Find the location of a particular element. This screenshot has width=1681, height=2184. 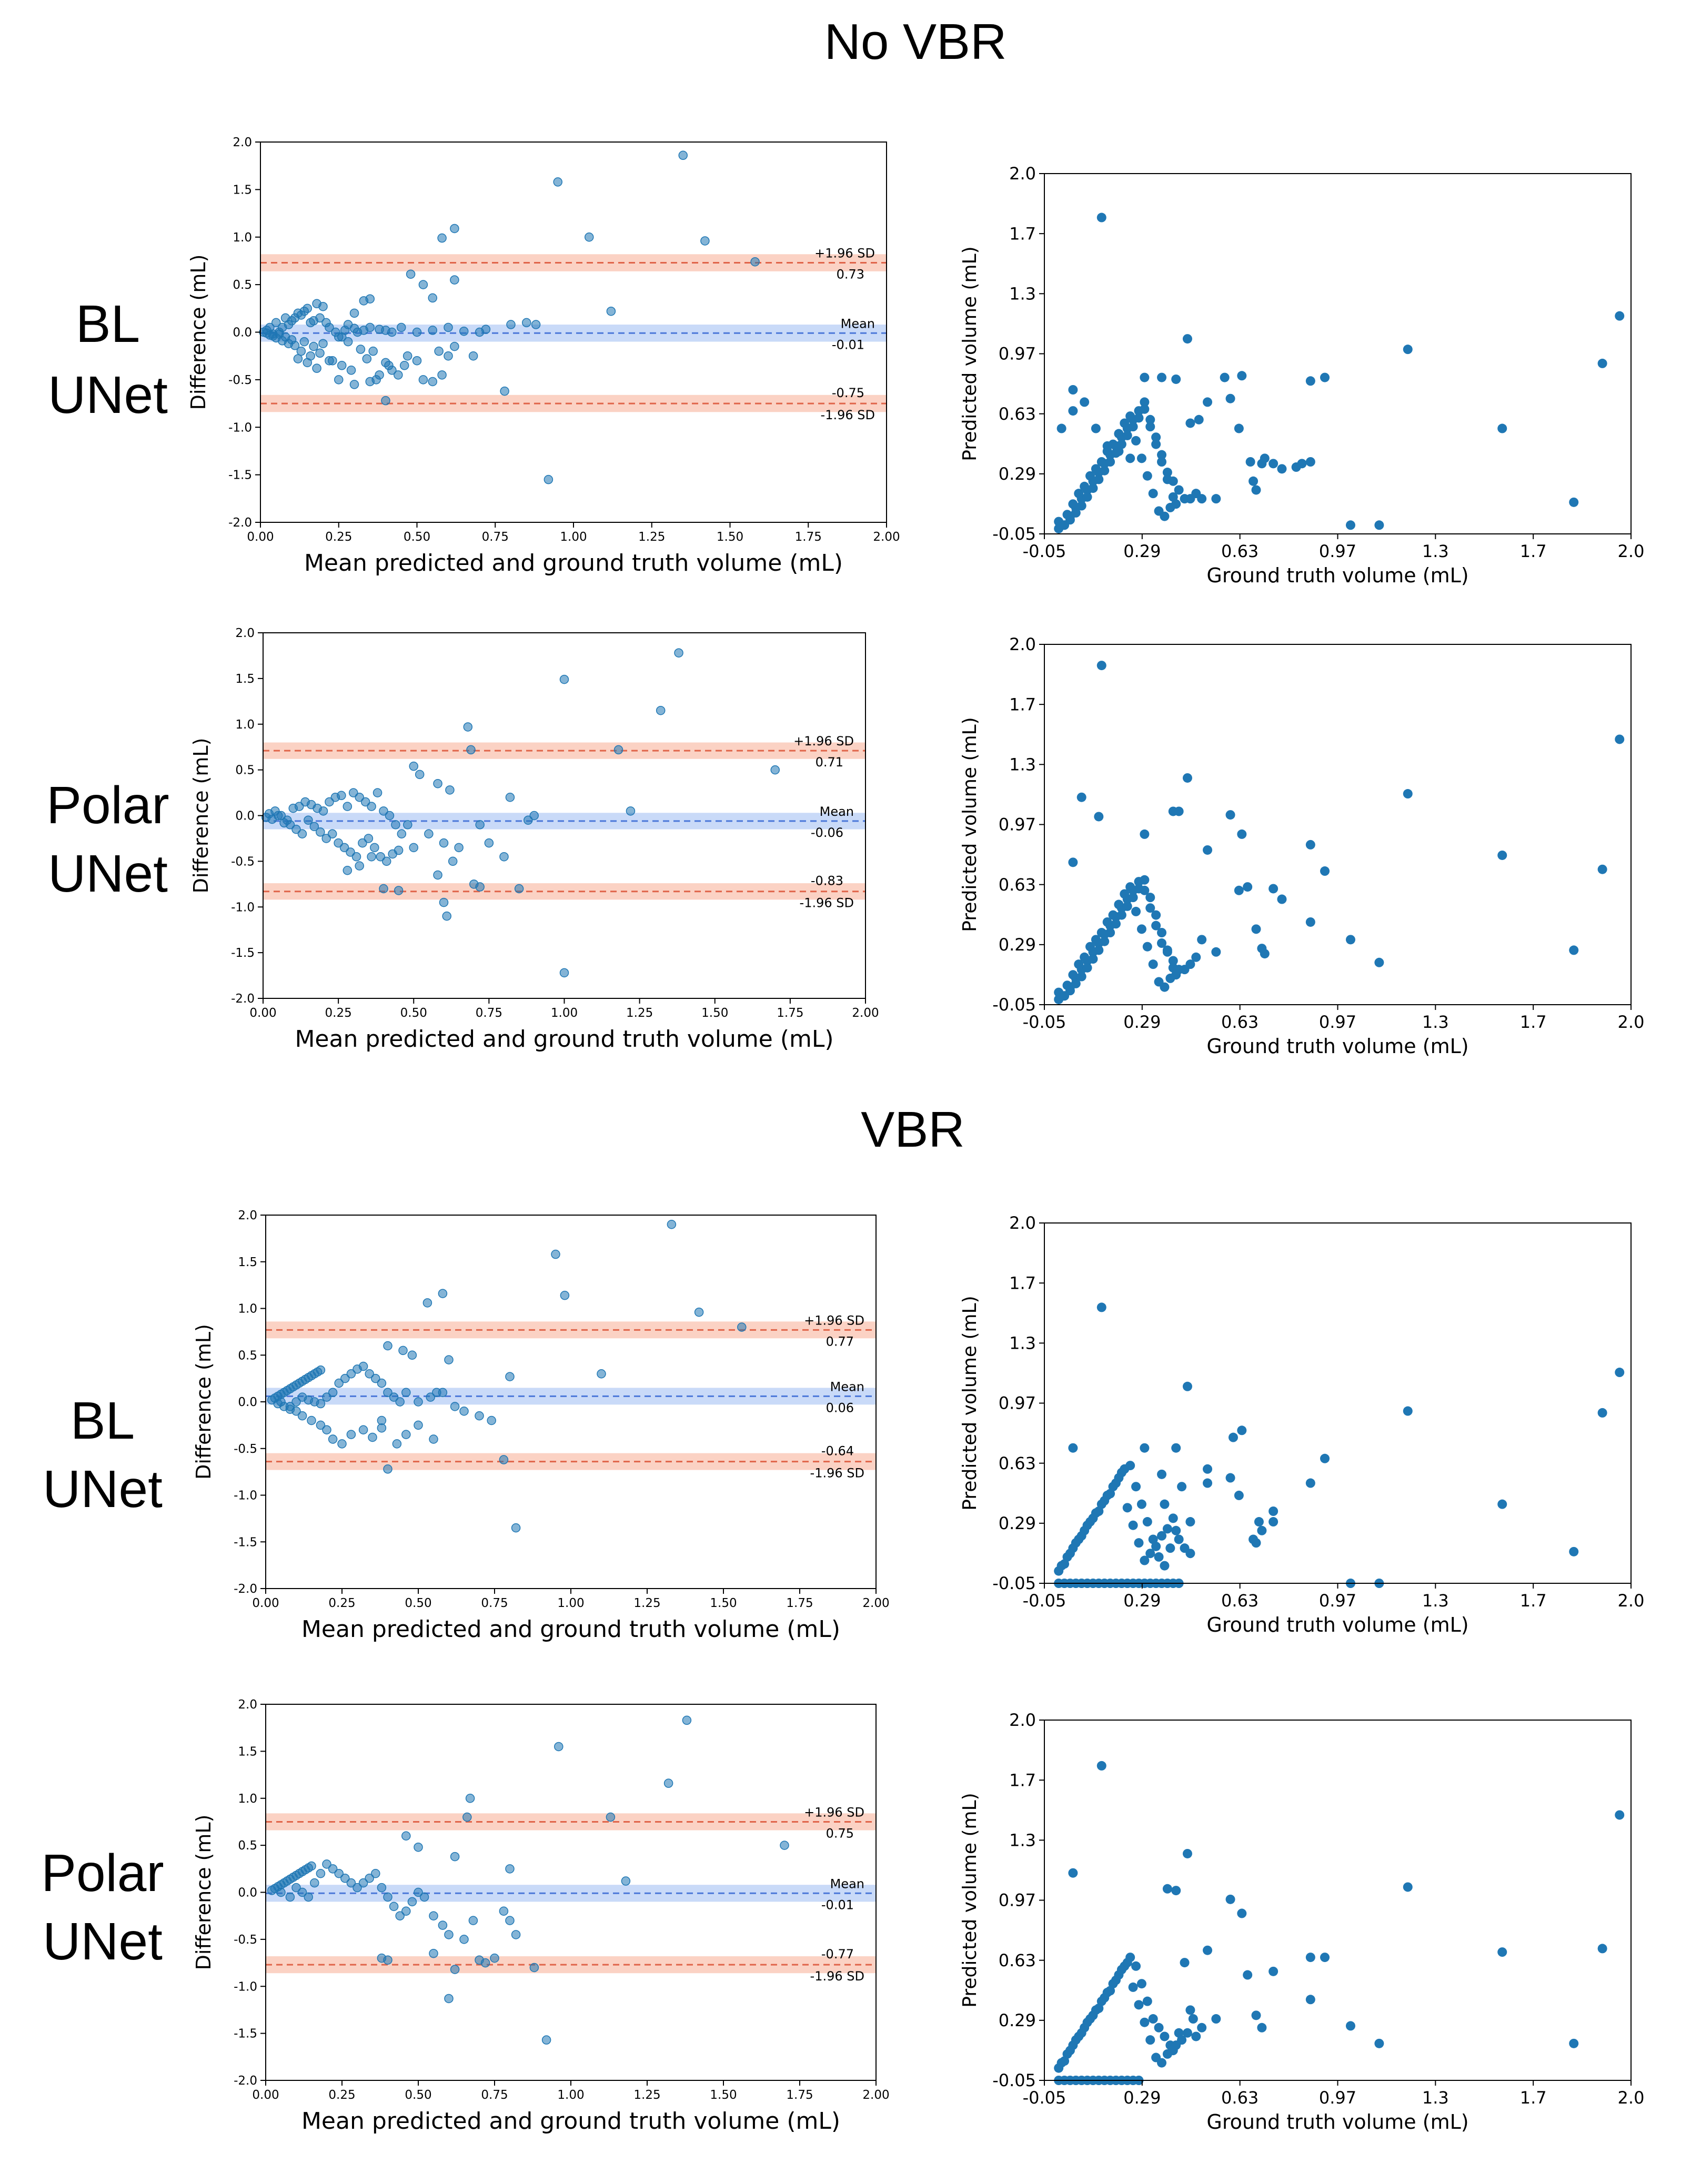

lower-sd-label: -1.96 SD is located at coordinates (837, 1976).